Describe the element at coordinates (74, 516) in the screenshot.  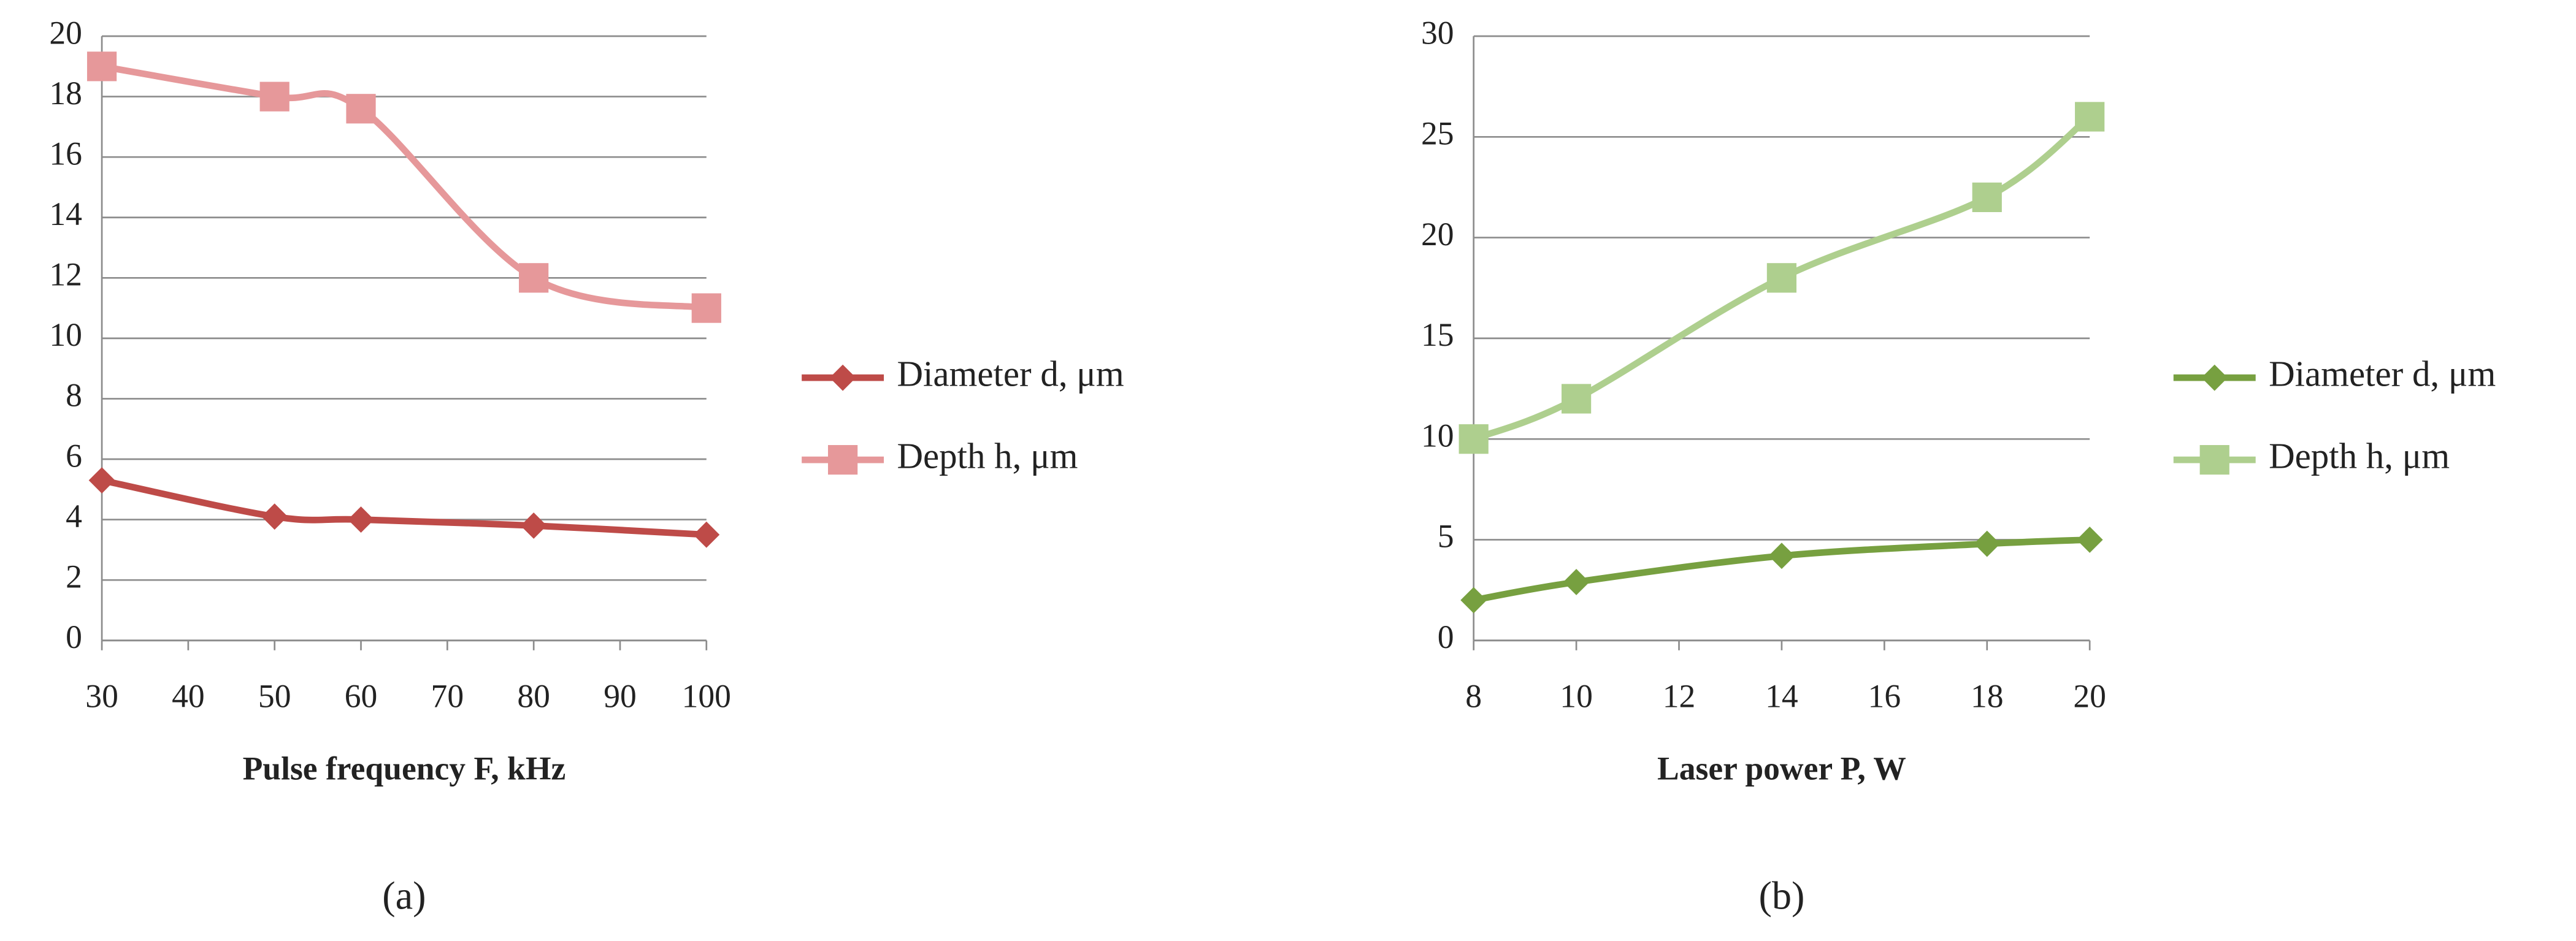
I see `y-tick-label: 4` at that location.